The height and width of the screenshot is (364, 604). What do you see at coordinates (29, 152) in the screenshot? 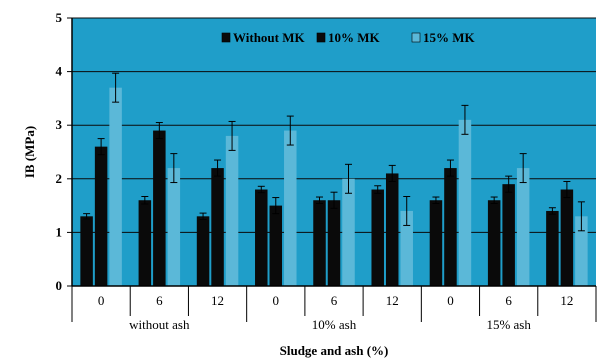
I see `y-axis-label: IB (MPa)` at bounding box center [29, 152].